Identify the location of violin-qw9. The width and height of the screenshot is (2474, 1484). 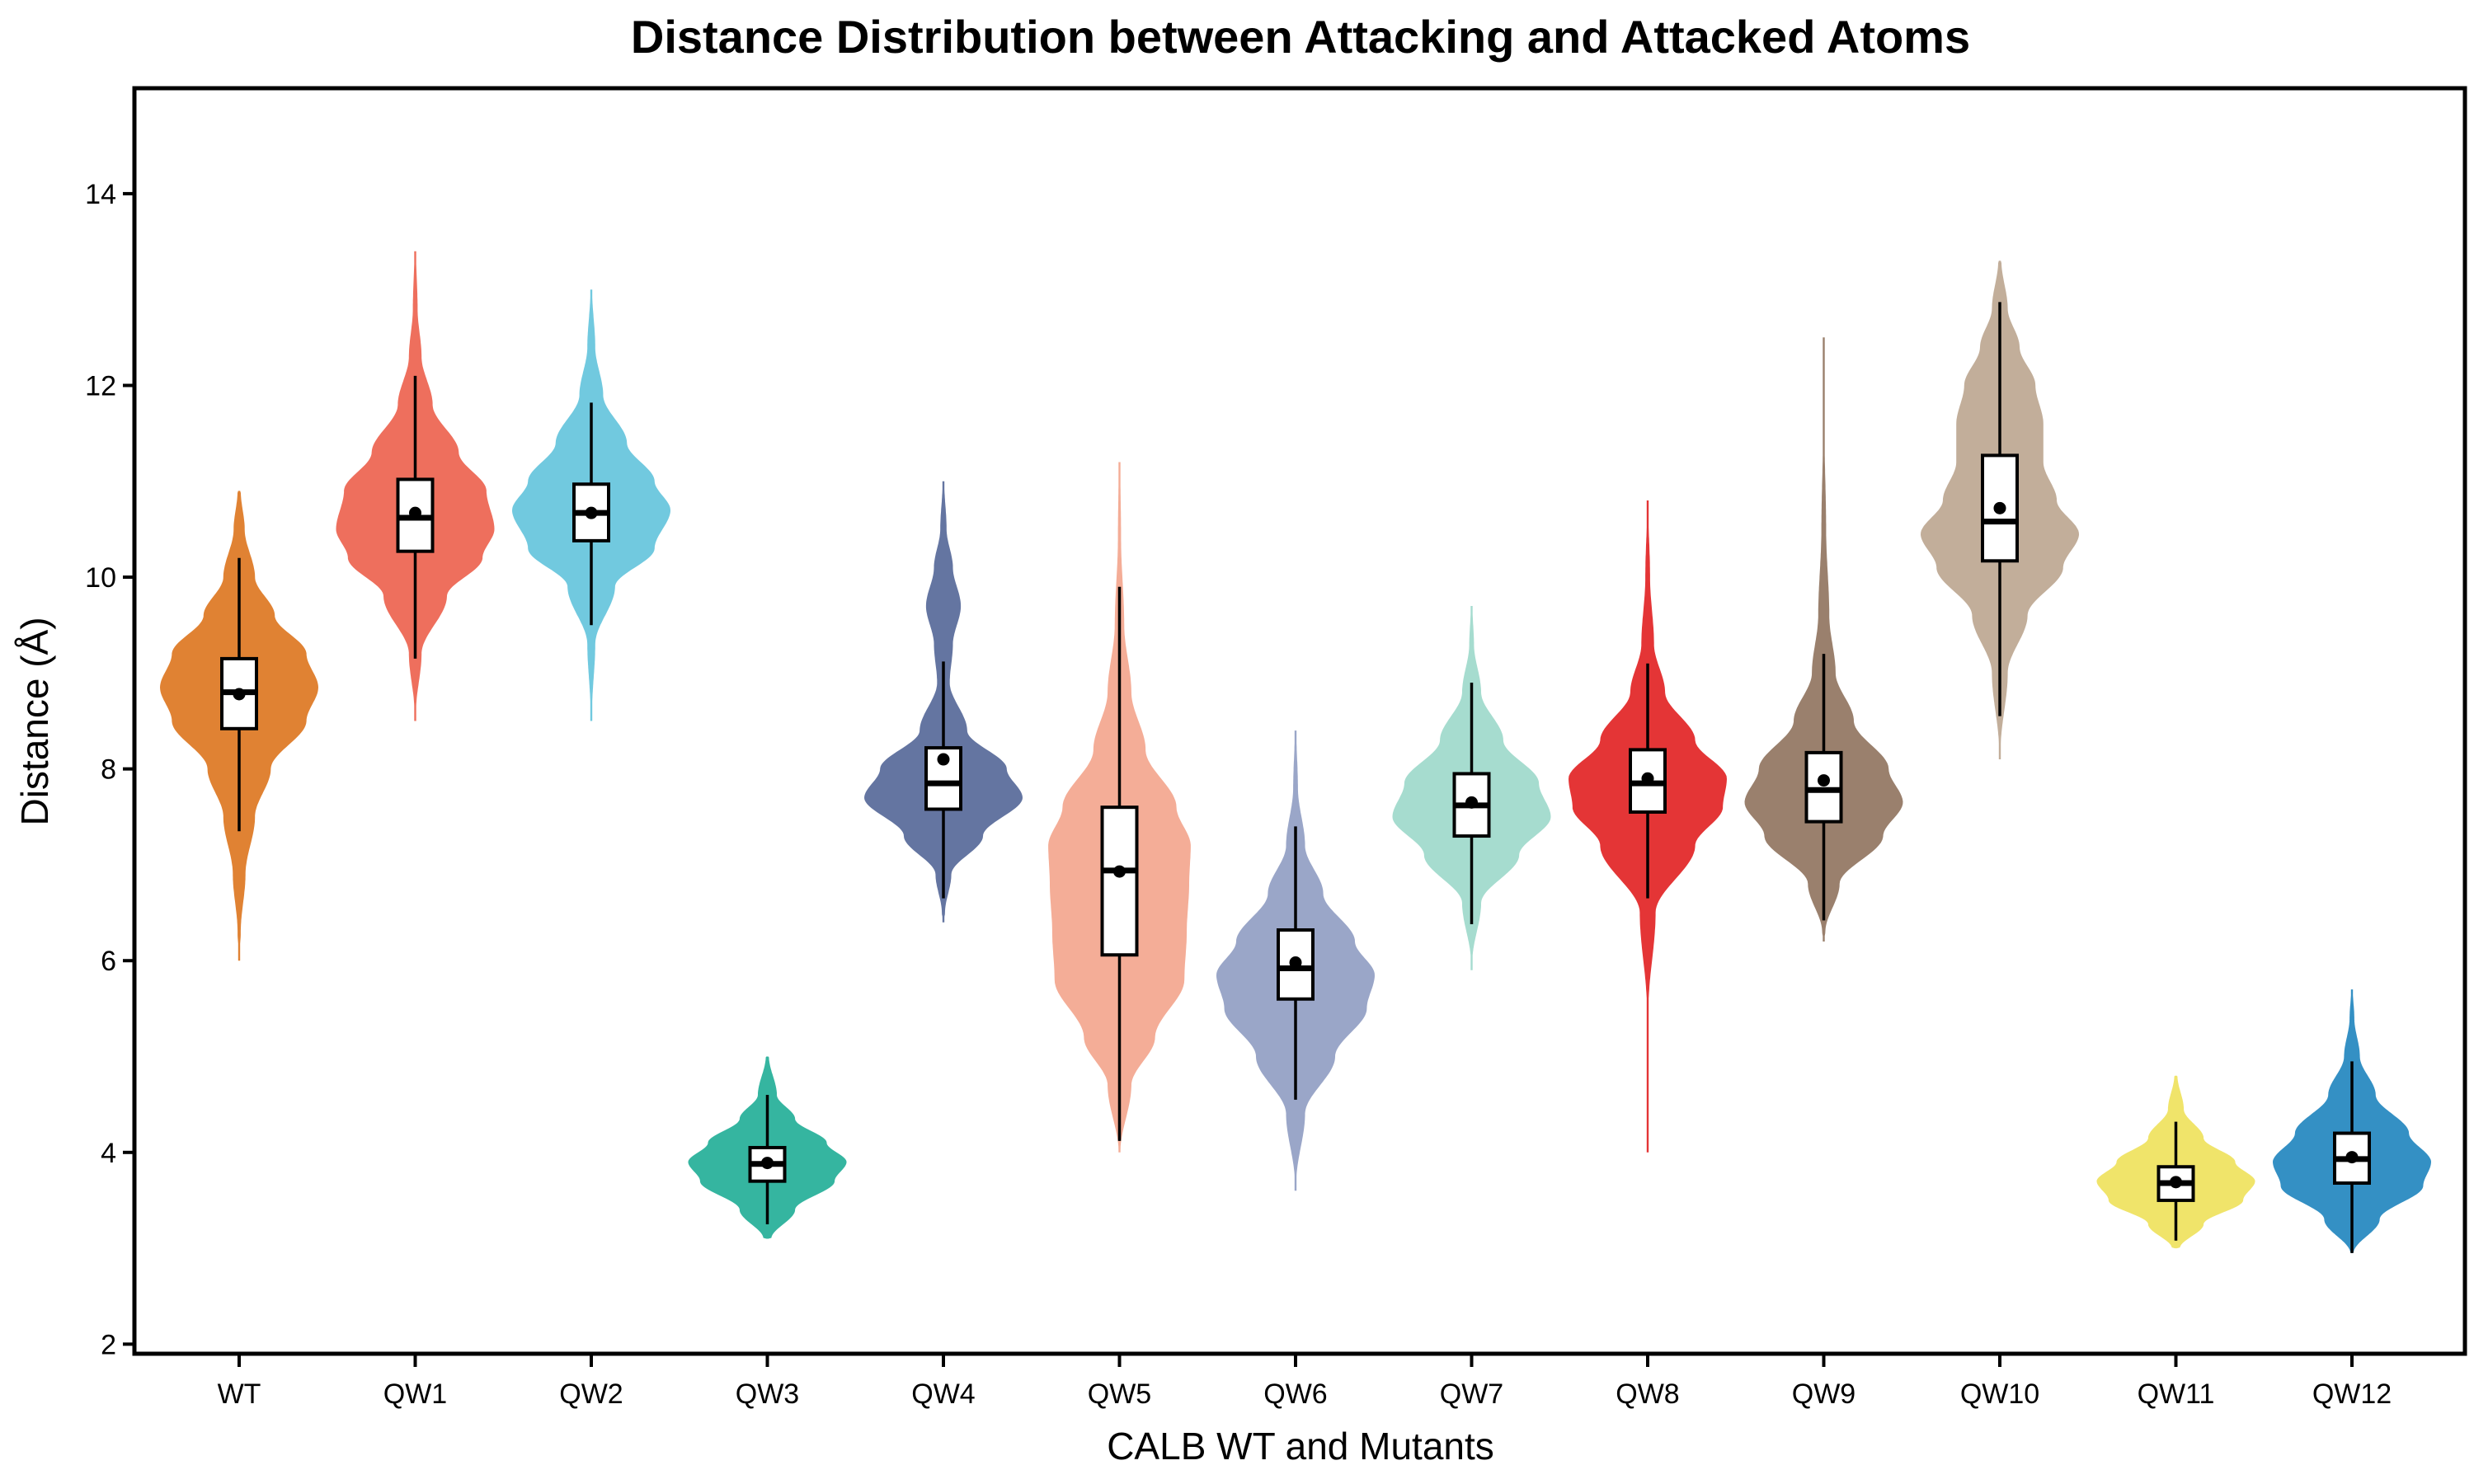
(1823, 639).